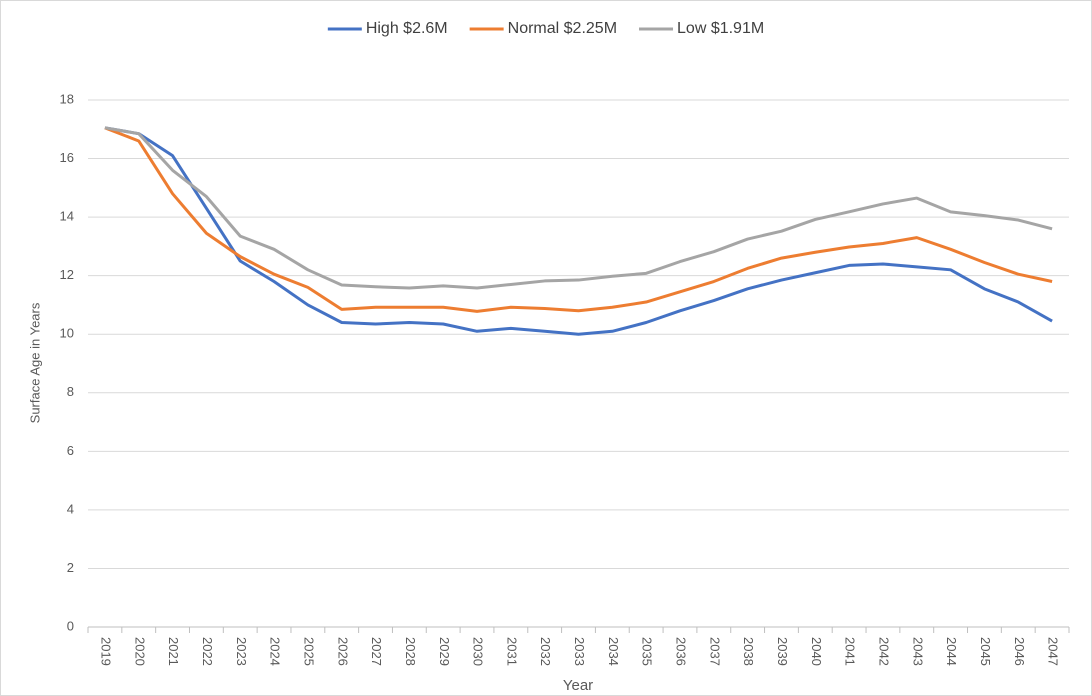 Image resolution: width=1092 pixels, height=696 pixels. Describe the element at coordinates (139, 651) in the screenshot. I see `x-tick-label: 2020` at that location.